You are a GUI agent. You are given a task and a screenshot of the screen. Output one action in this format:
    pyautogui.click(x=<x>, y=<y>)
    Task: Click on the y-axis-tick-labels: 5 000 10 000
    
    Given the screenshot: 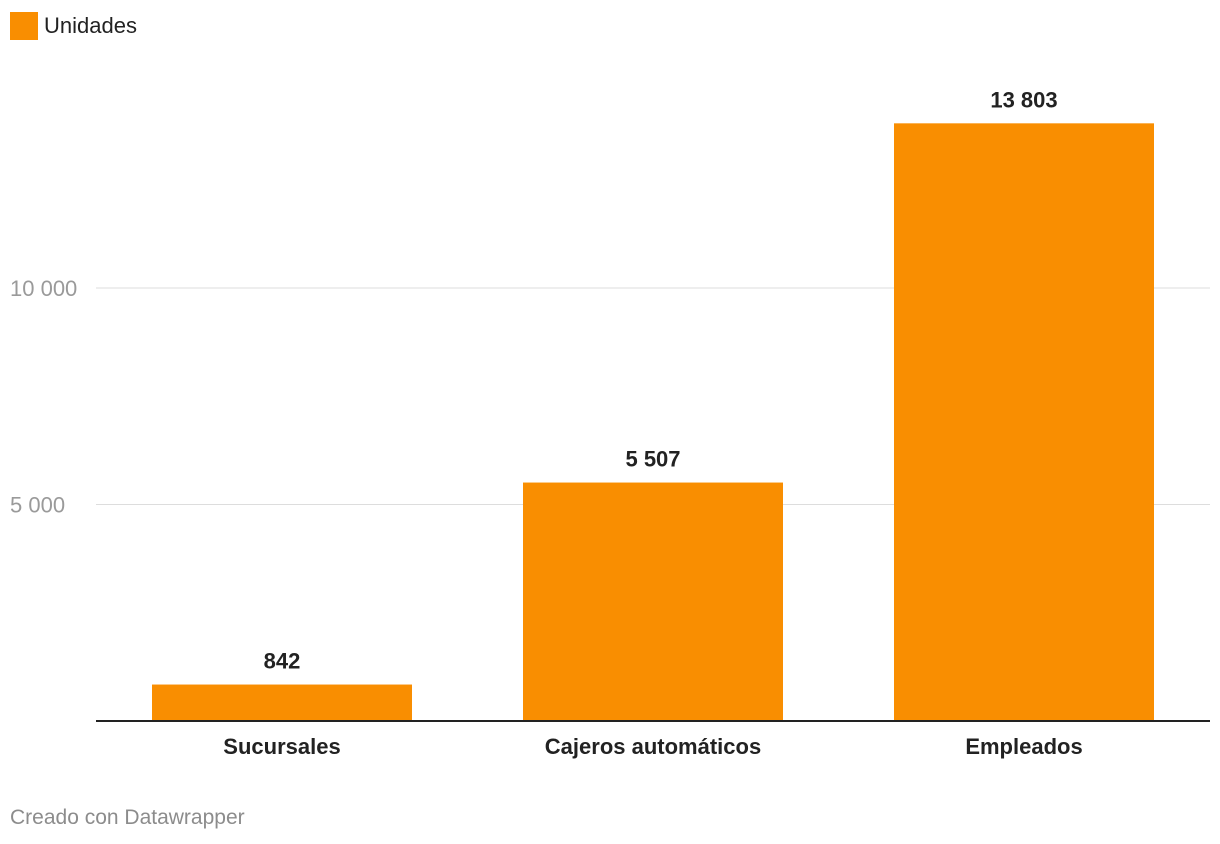 What is the action you would take?
    pyautogui.click(x=43, y=397)
    